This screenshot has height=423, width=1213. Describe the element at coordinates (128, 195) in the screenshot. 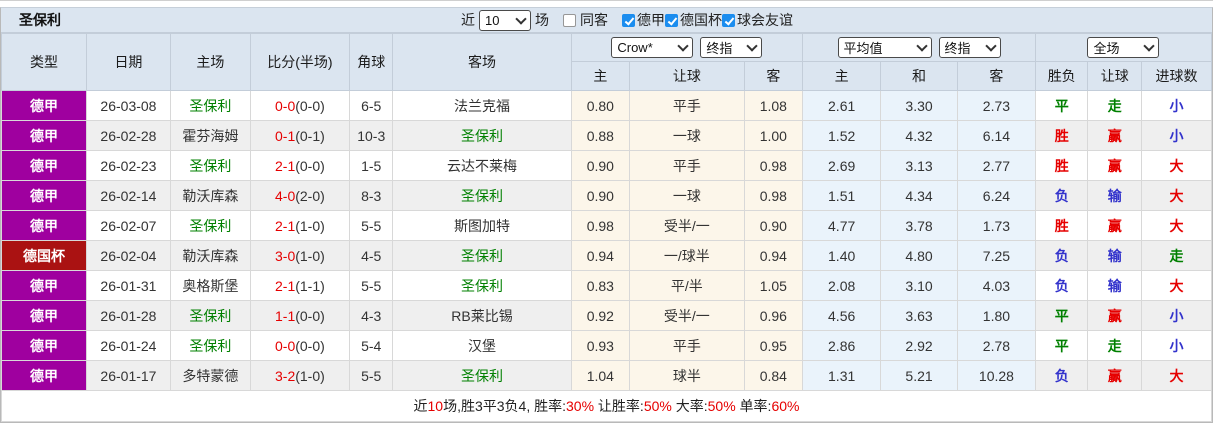

I see `match-date: 26-02-14` at that location.